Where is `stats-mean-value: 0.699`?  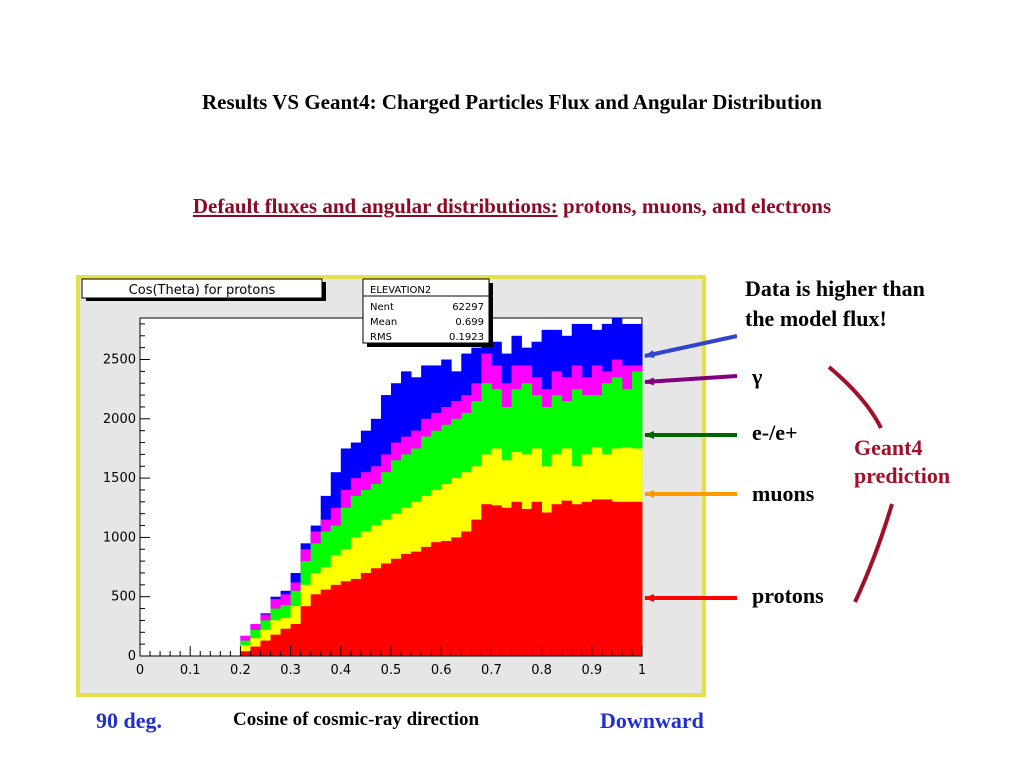 stats-mean-value: 0.699 is located at coordinates (469, 322).